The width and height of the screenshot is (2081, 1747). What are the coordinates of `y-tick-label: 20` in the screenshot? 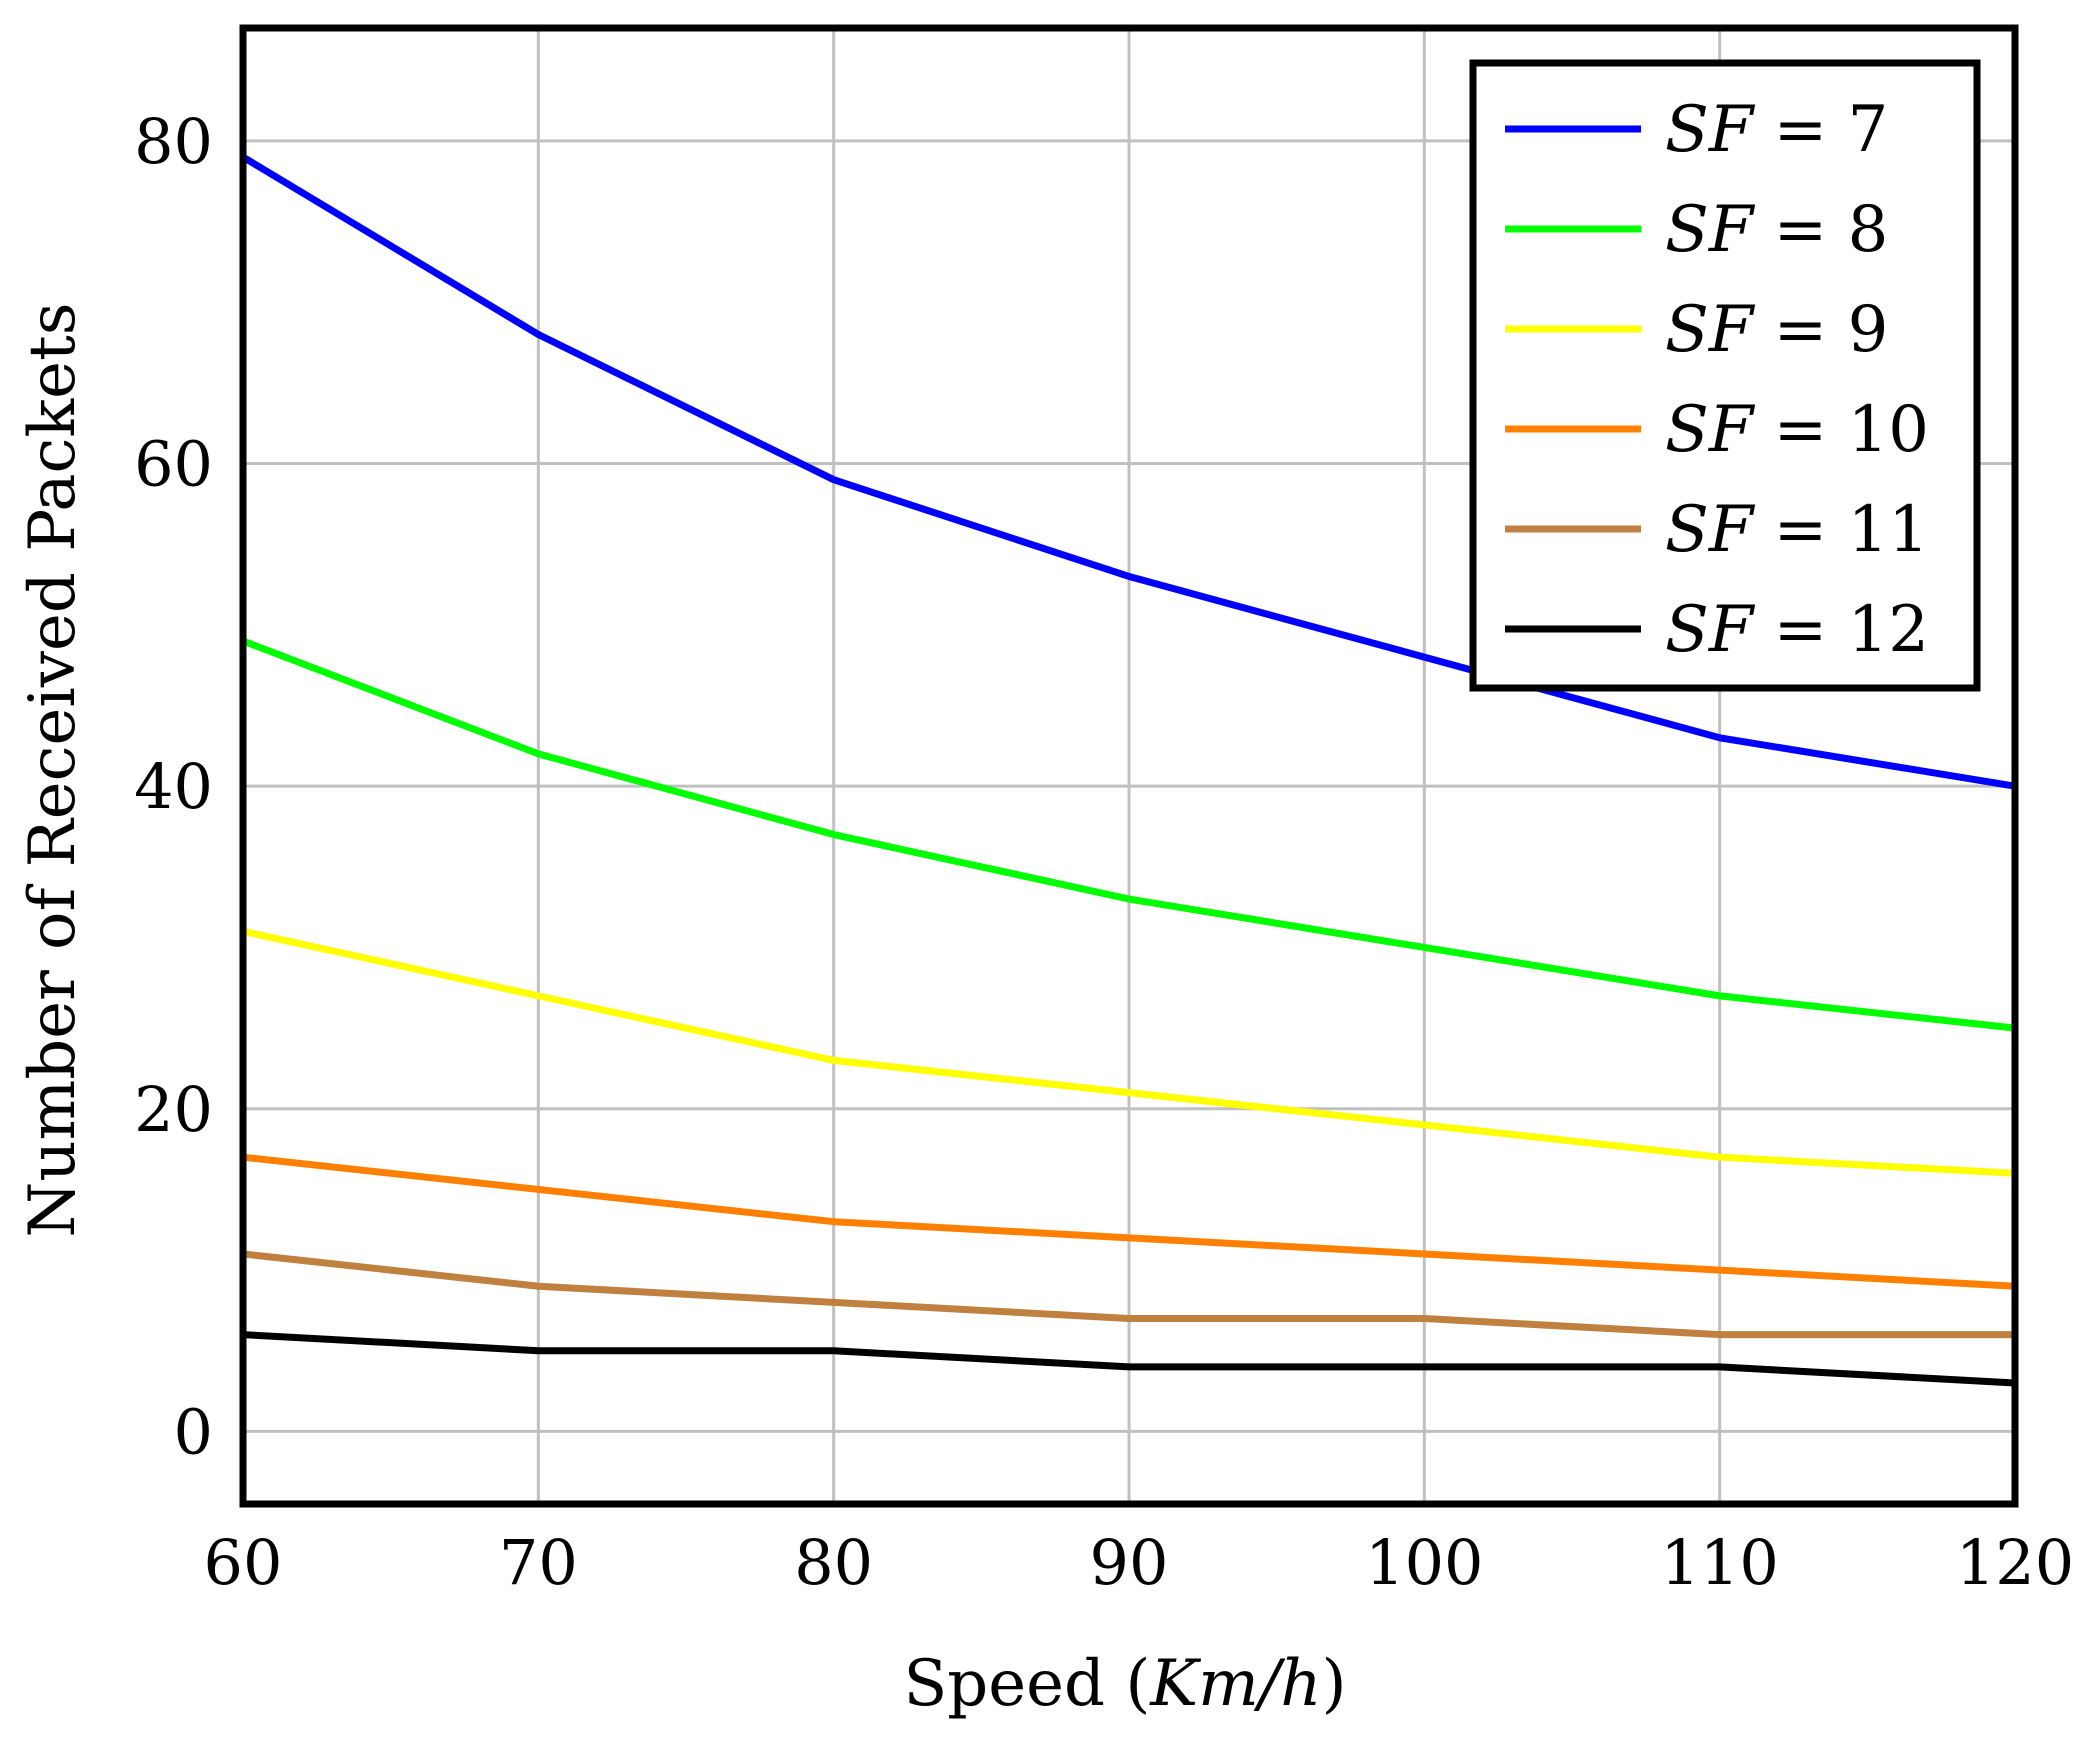 It's located at (173, 1109).